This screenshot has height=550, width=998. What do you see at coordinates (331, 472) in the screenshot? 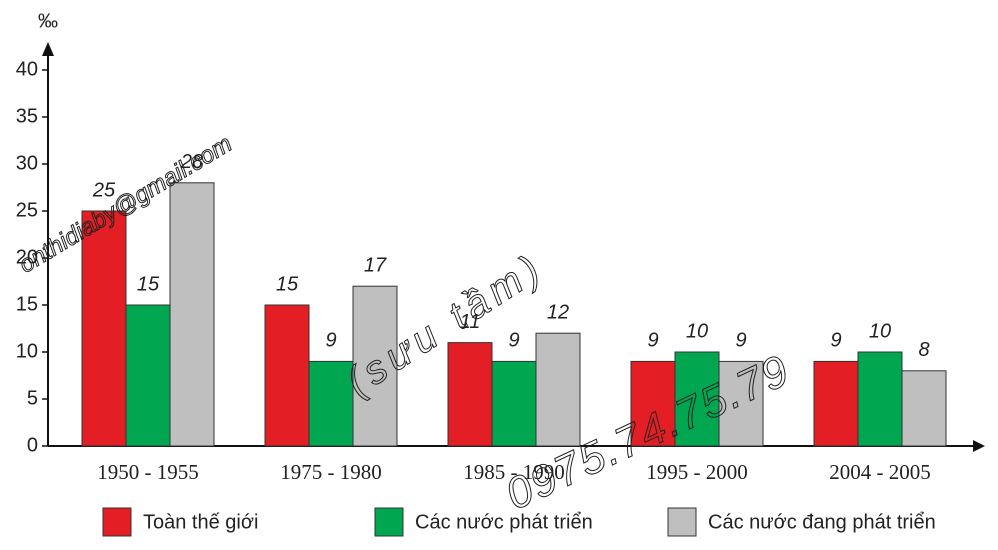
I see `x-tick-label: 1975 - 1980` at bounding box center [331, 472].